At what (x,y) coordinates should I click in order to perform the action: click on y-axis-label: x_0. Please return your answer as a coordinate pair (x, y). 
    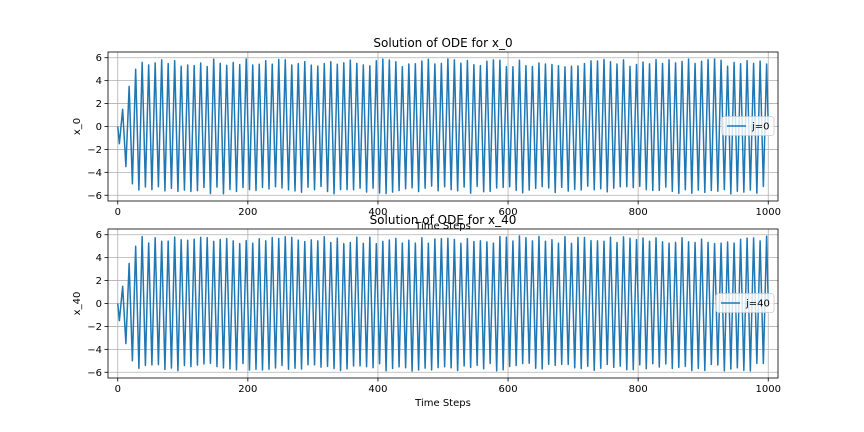
    Looking at the image, I should click on (77, 126).